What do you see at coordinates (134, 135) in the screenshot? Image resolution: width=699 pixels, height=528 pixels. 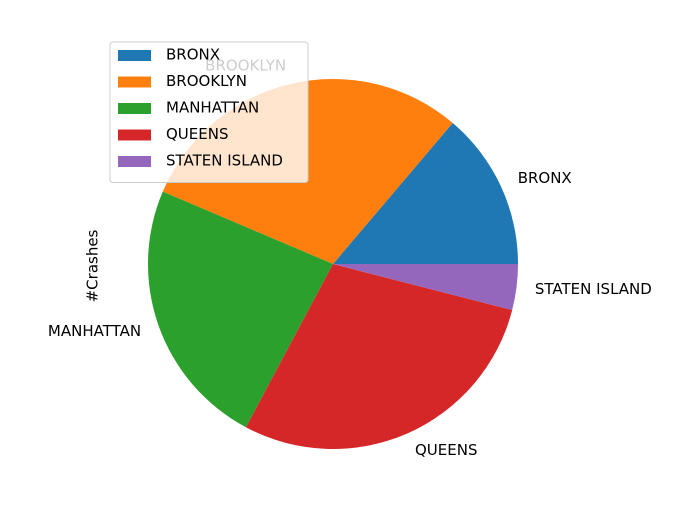 I see `legend-swatch-queens` at bounding box center [134, 135].